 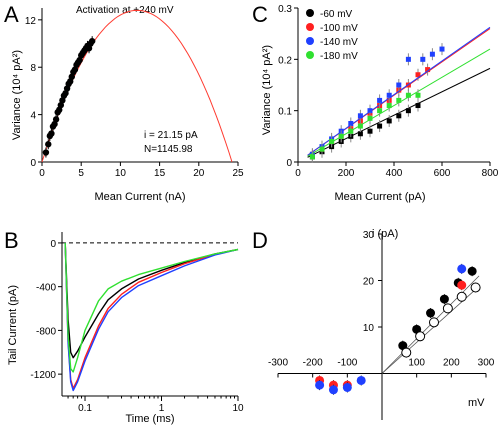 What do you see at coordinates (199, 173) in the screenshot?
I see `panel-a-x-tick-label: 20` at bounding box center [199, 173].